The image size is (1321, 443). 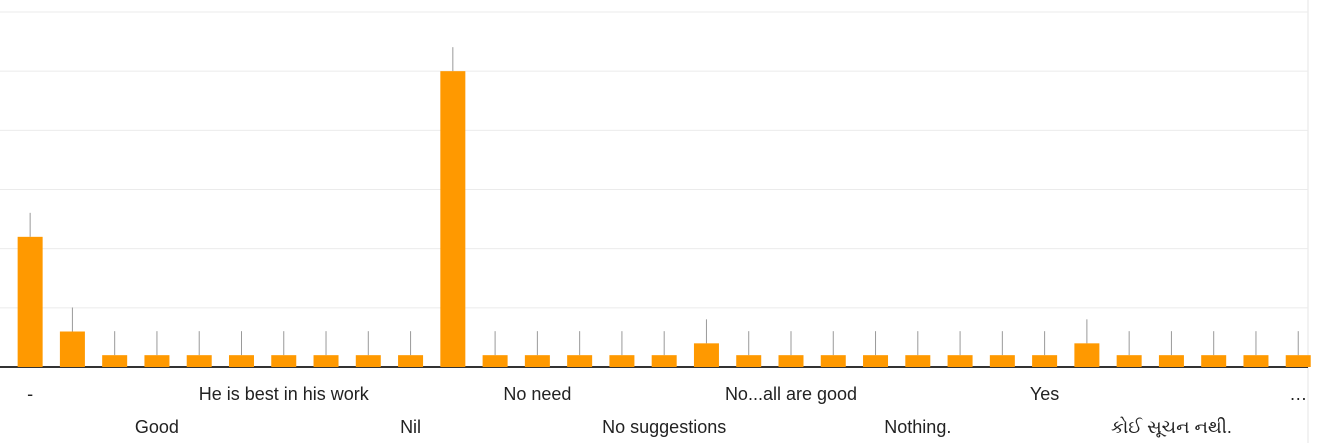 What do you see at coordinates (410, 427) in the screenshot?
I see `x-tick-label: Nil` at bounding box center [410, 427].